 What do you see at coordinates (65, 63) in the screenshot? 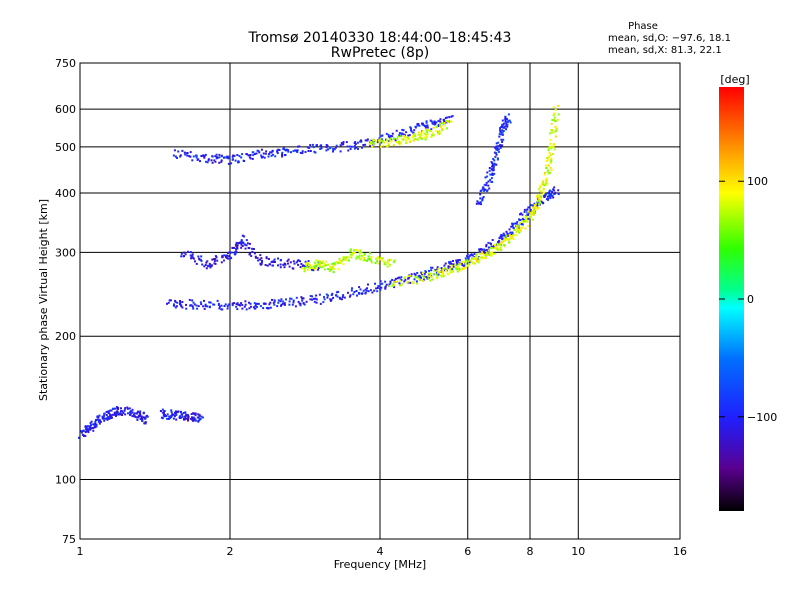
I see `y-tick-label: 750` at bounding box center [65, 63].